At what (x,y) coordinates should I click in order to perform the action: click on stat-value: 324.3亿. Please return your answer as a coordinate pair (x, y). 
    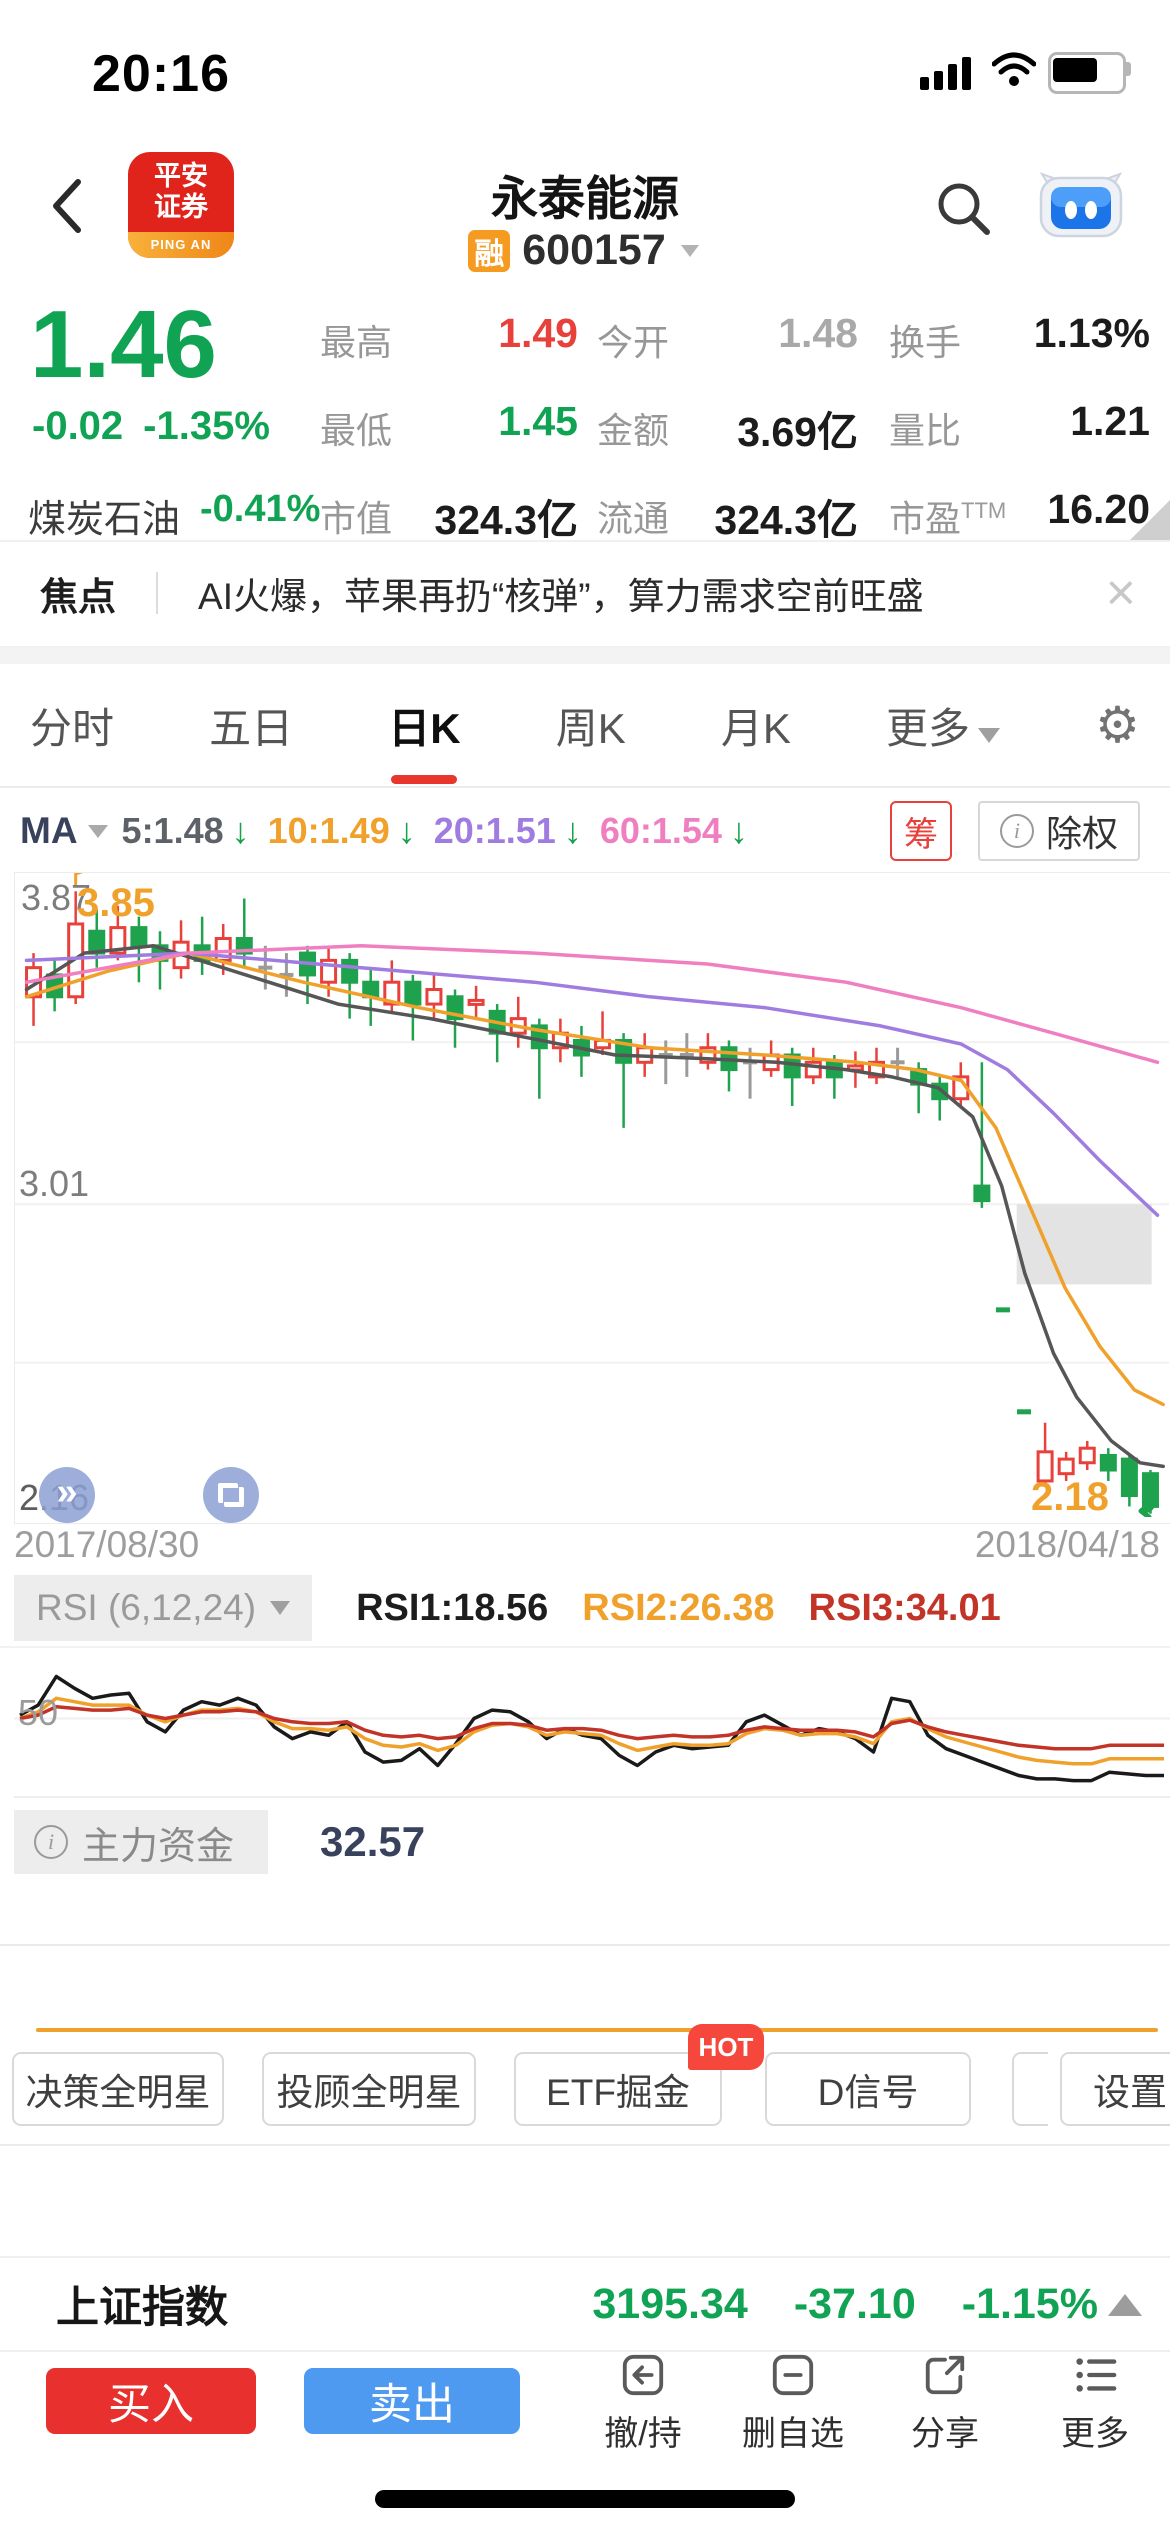
    Looking at the image, I should click on (786, 520).